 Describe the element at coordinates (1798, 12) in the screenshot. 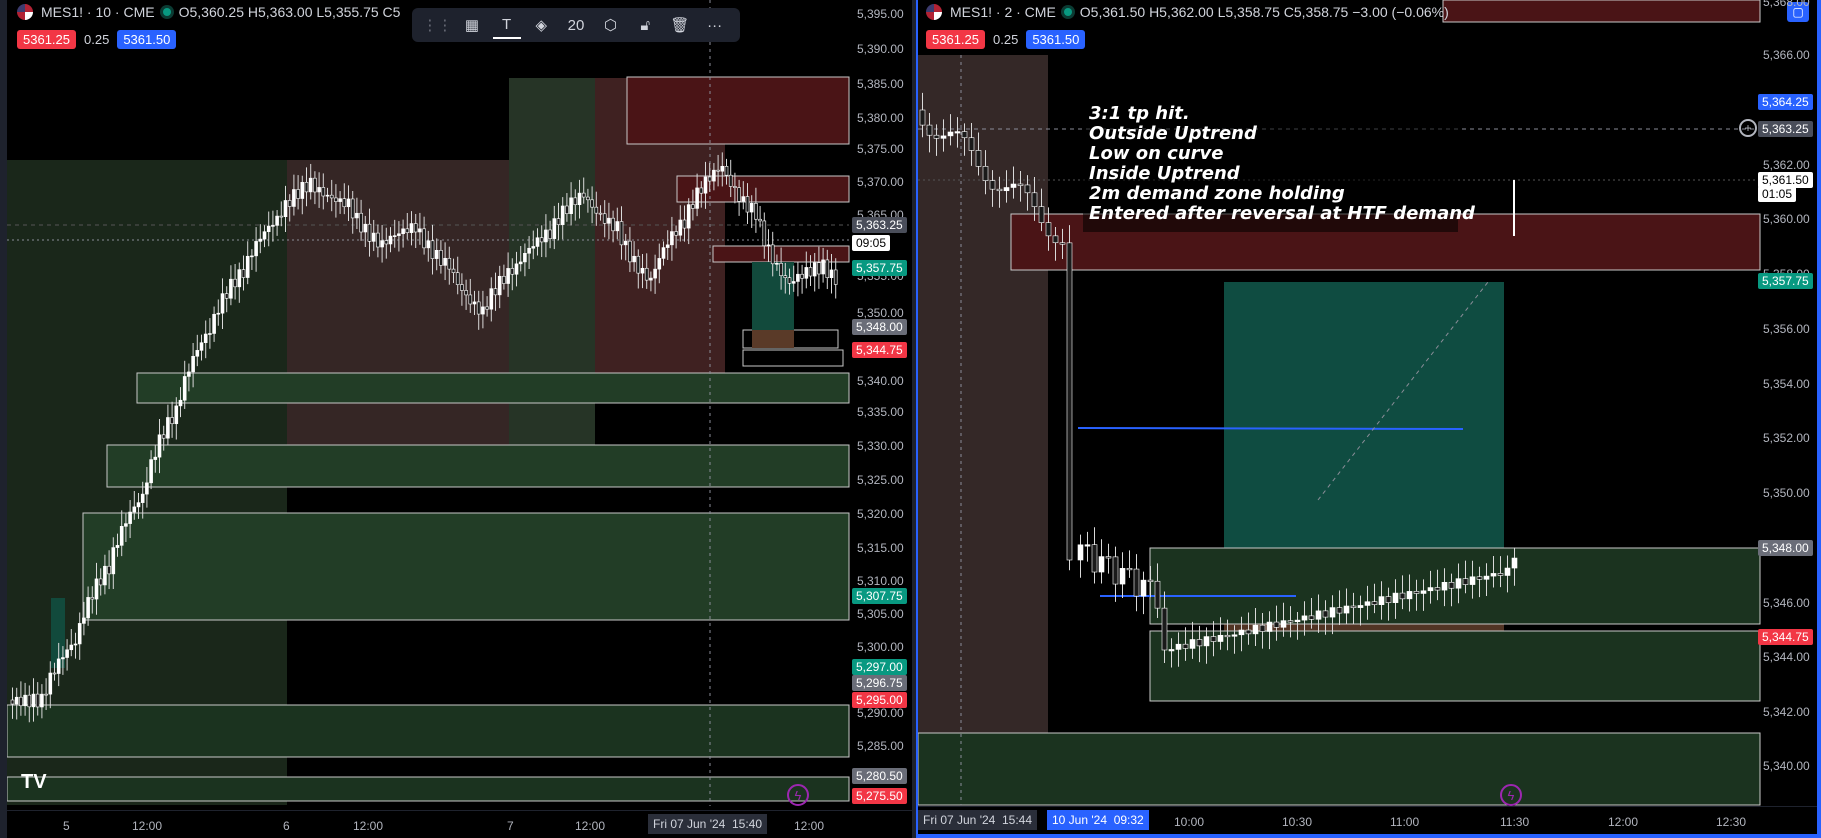

I see `maximize-icon: ▢` at that location.